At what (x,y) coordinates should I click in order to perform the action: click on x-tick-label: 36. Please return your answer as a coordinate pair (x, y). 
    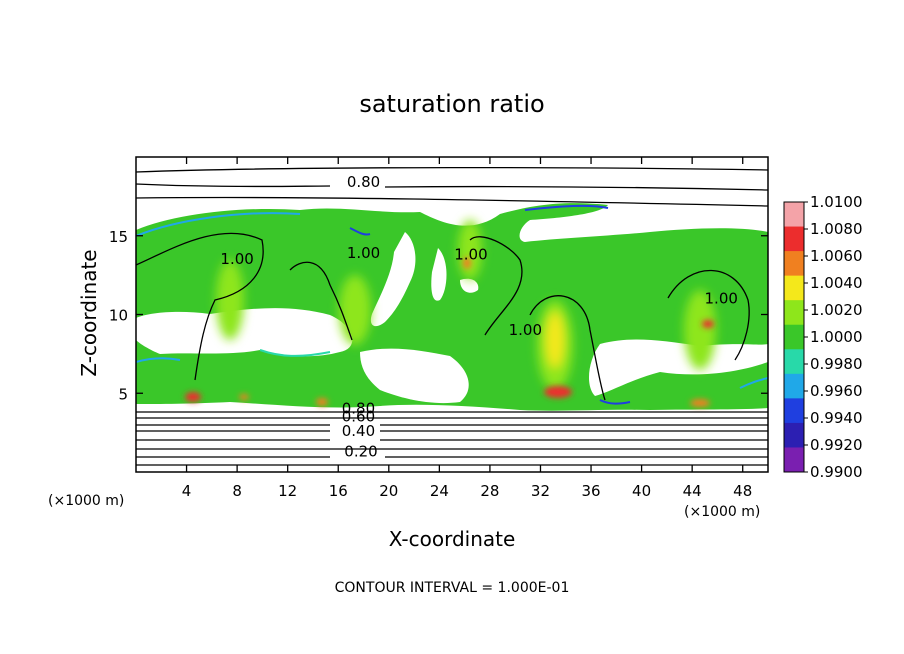
    Looking at the image, I should click on (590, 491).